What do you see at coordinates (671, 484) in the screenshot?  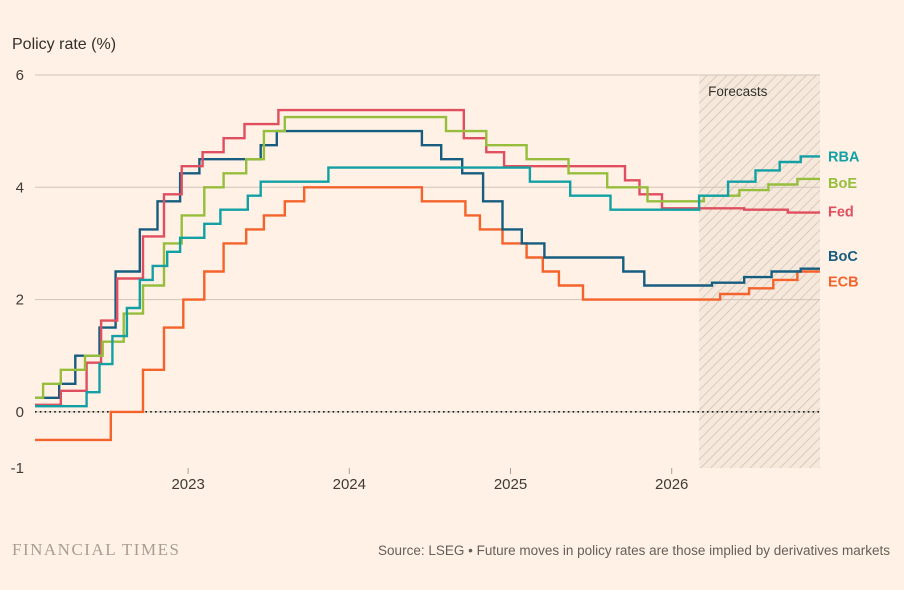 I see `x-tick-label: 2026` at bounding box center [671, 484].